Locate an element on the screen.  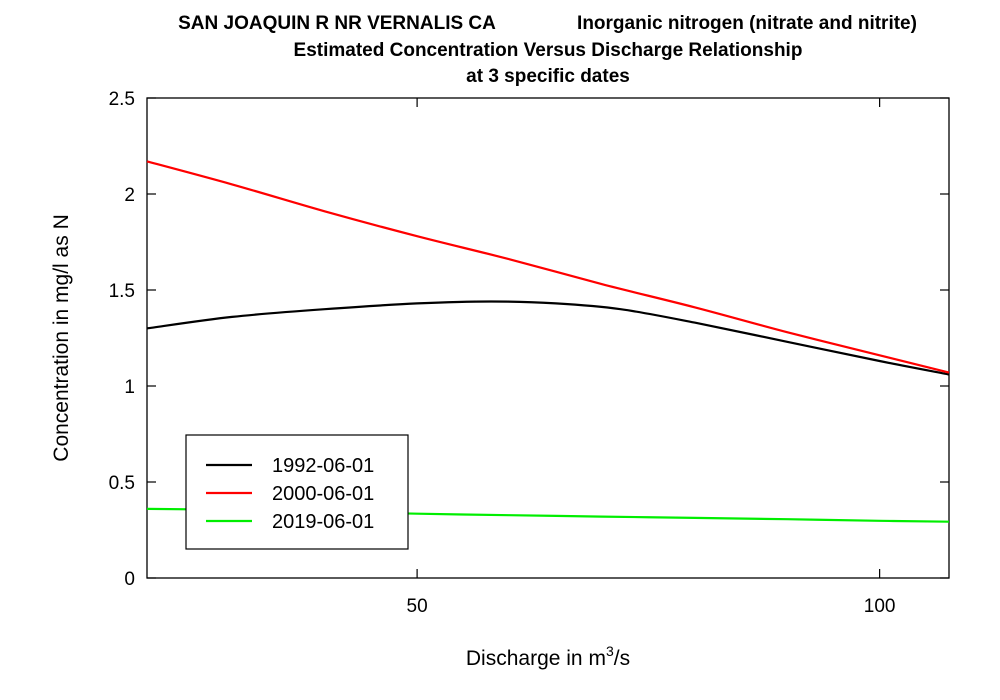
y-tick-label-4: 2 is located at coordinates (129, 195).